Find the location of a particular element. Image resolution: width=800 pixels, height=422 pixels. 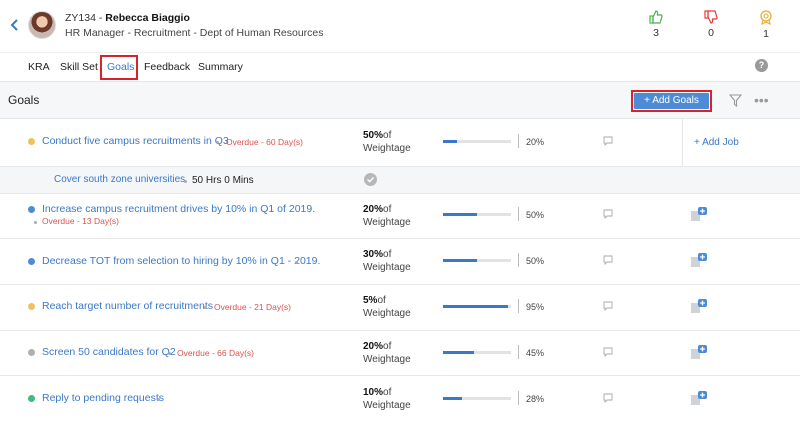

tab-goals: Goals is located at coordinates (121, 67).